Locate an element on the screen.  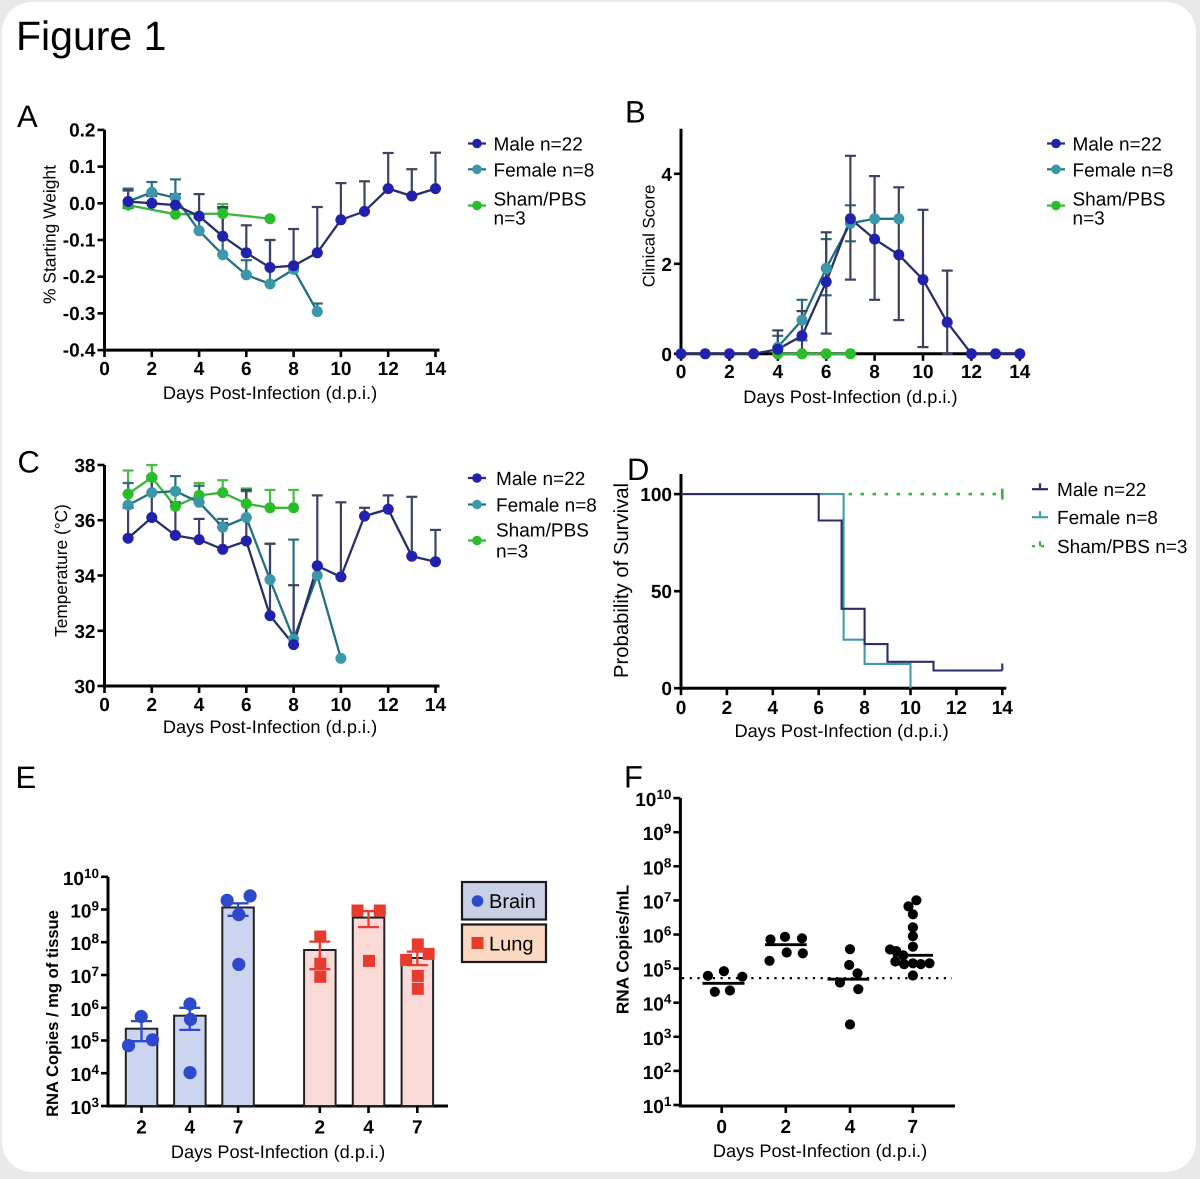
svg-text: 50 is located at coordinates (661, 592).